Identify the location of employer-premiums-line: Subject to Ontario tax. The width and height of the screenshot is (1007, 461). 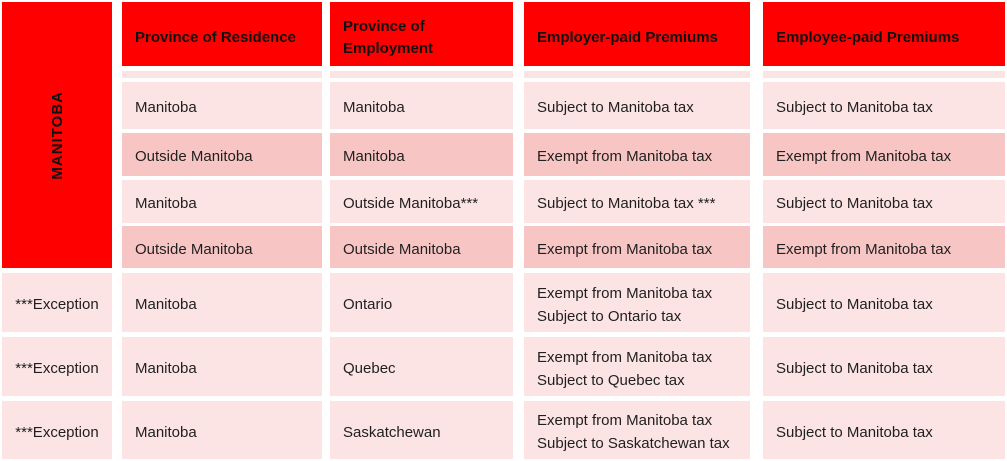
(609, 316).